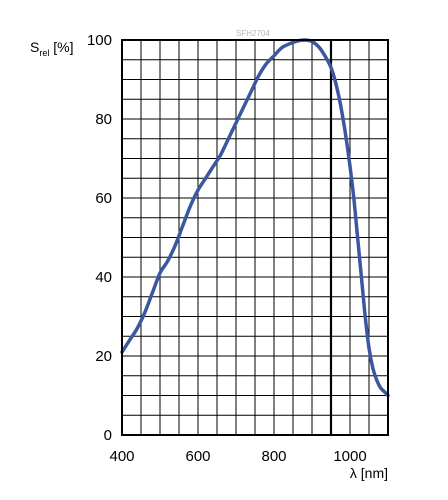  I want to click on x-tick-label: 400, so click(121, 456).